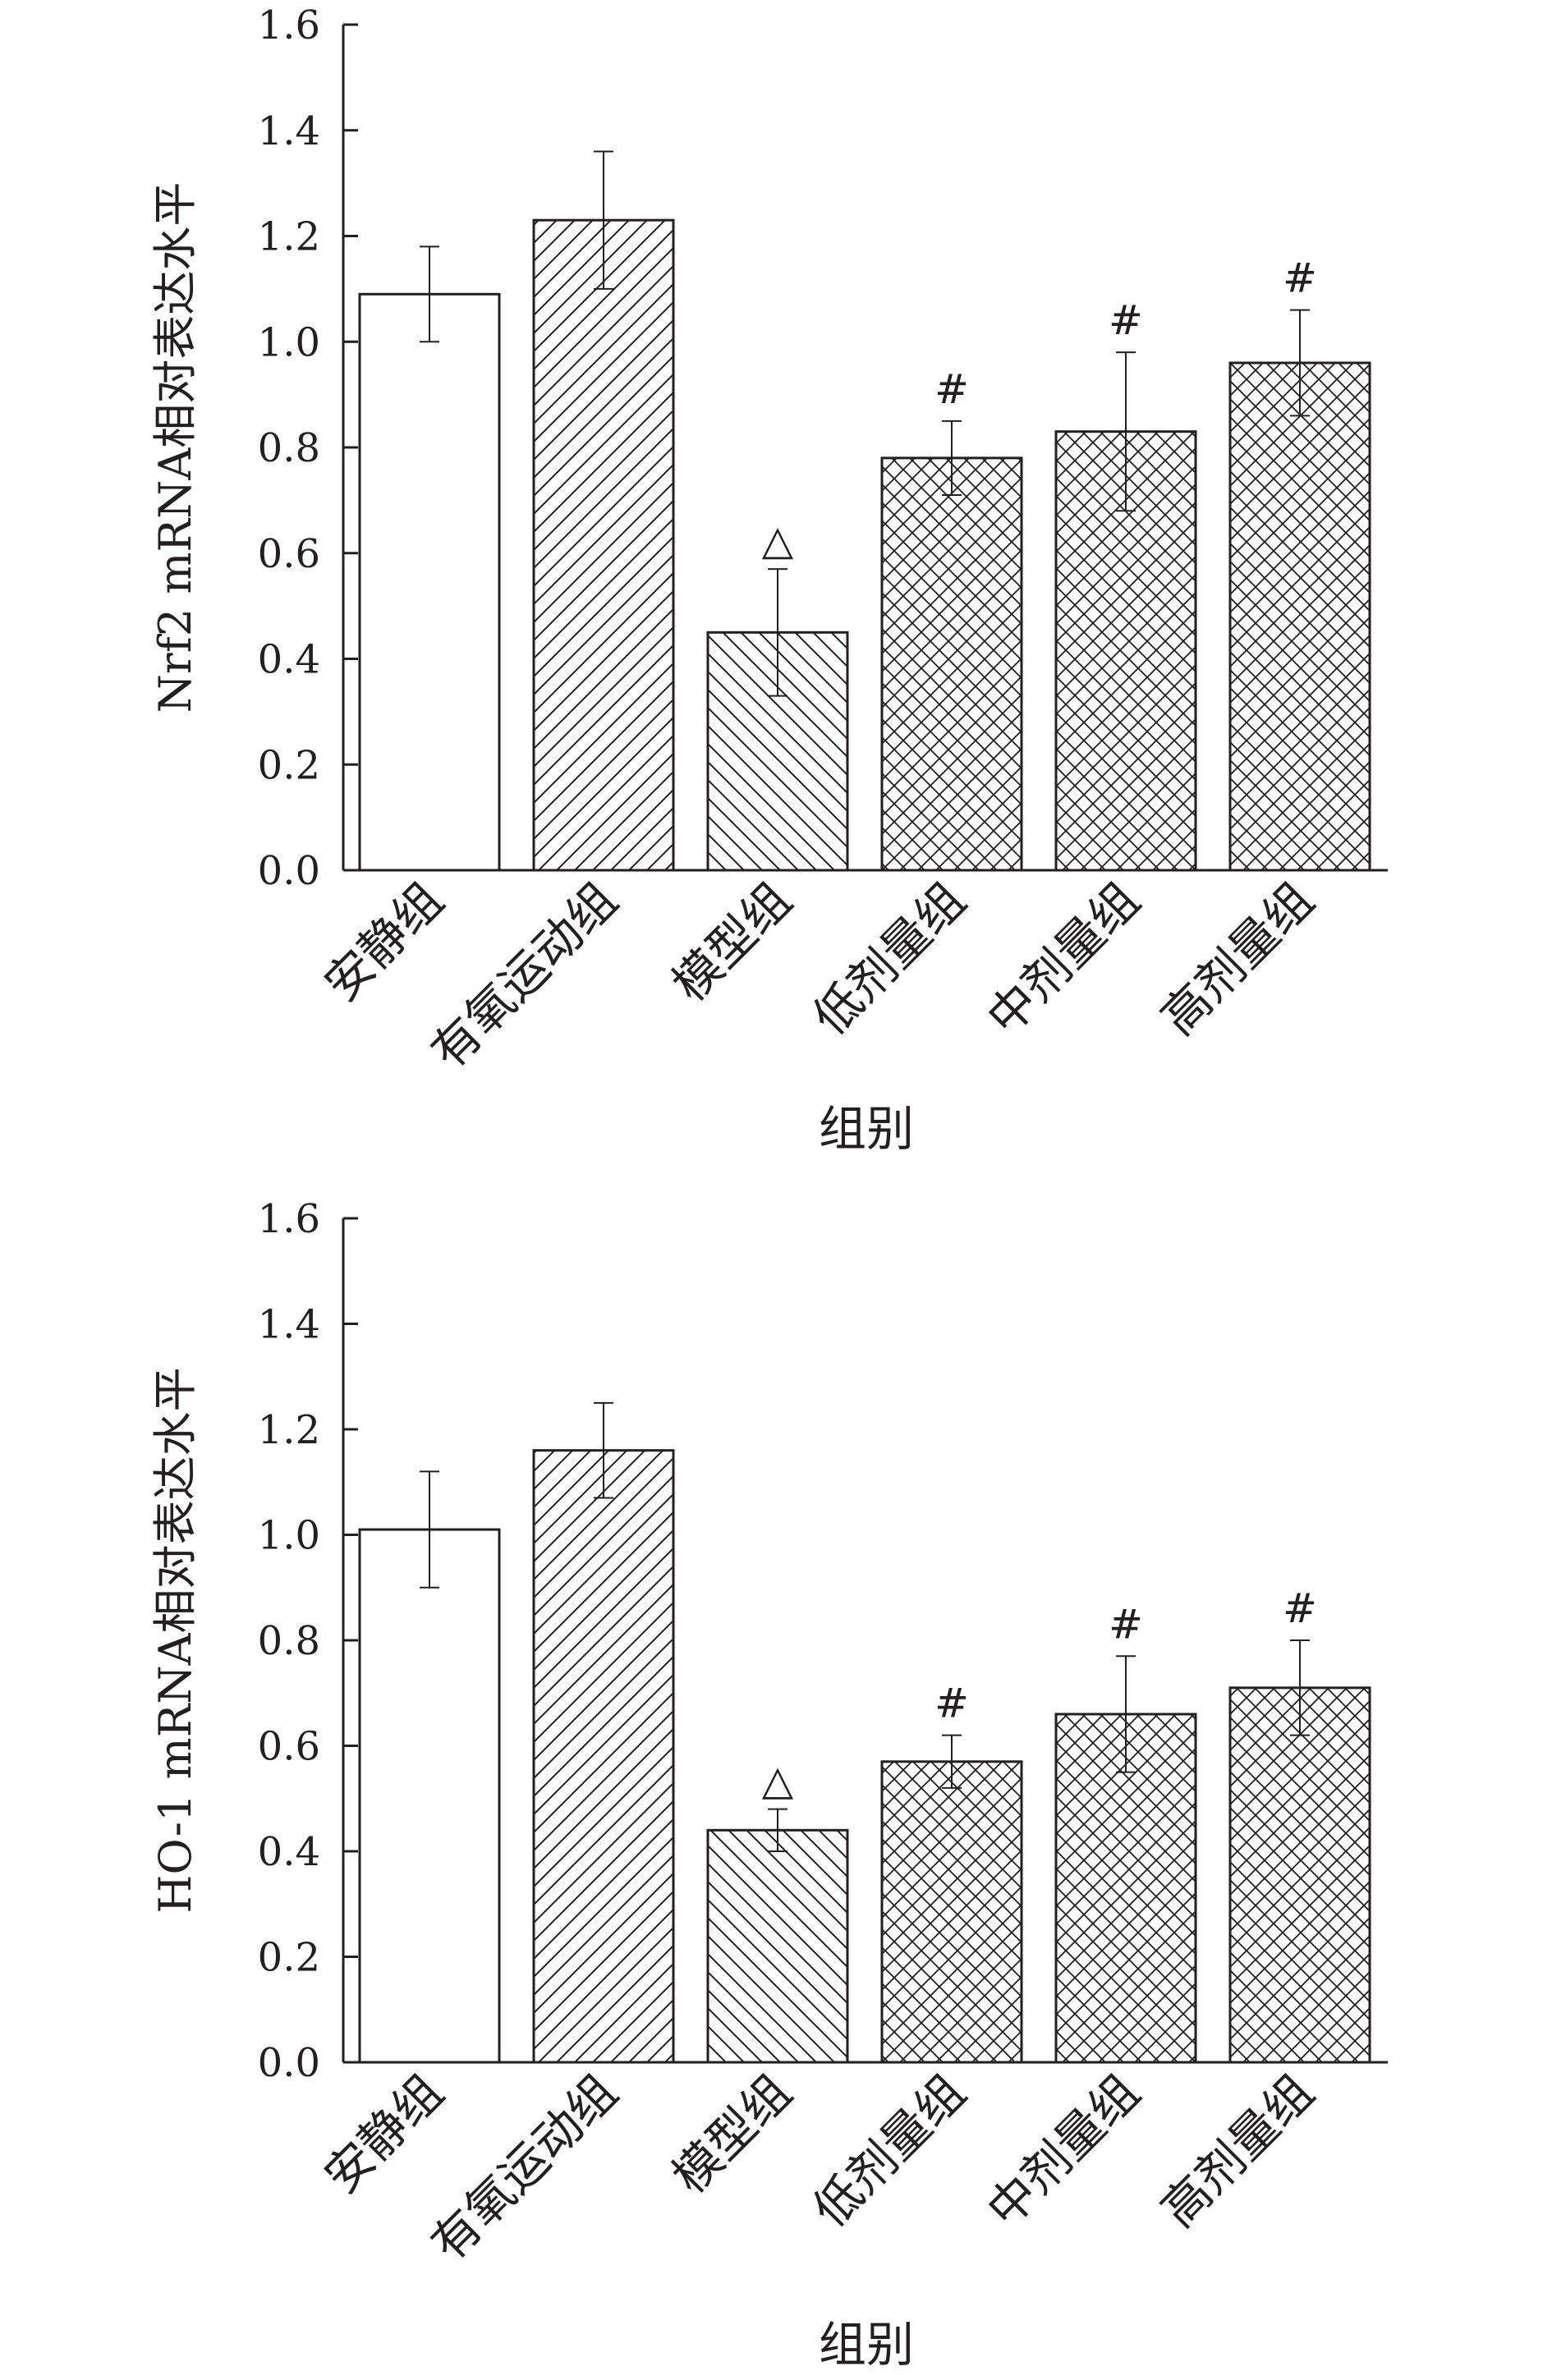  What do you see at coordinates (175, 1640) in the screenshot?
I see `y-axis-title: HO-1 mRNA相对表达水平` at bounding box center [175, 1640].